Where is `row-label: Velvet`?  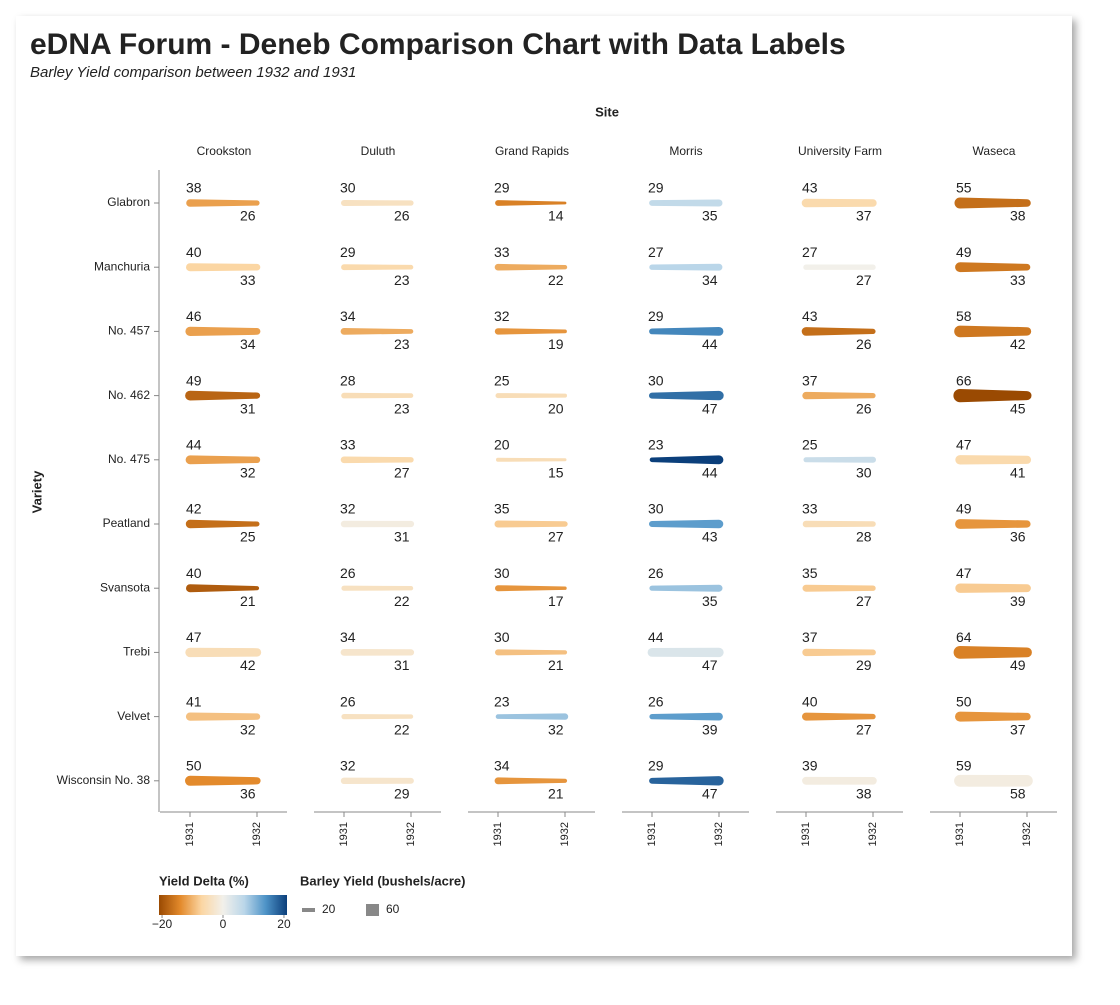
row-label: Velvet is located at coordinates (133, 716).